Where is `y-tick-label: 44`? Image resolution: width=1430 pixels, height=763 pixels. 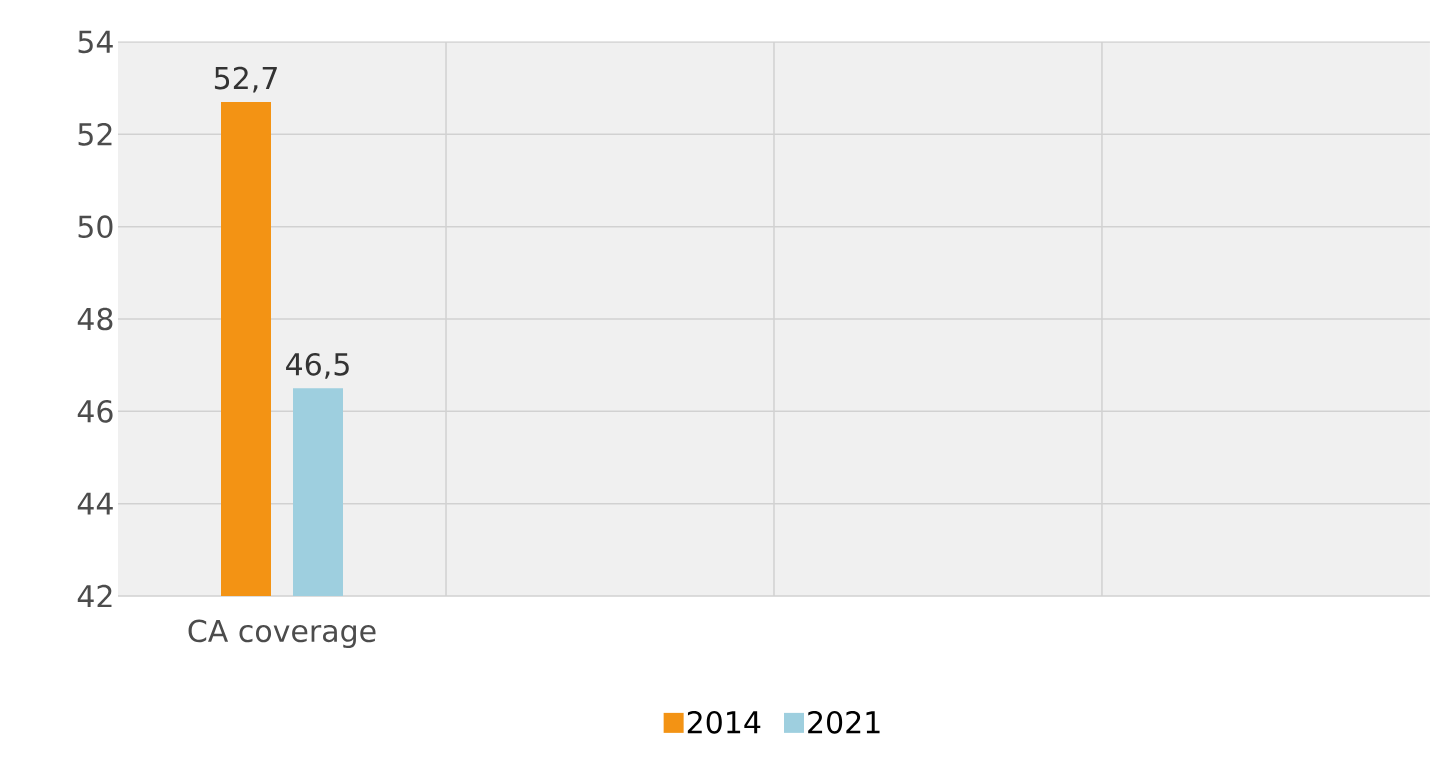 y-tick-label: 44 is located at coordinates (95, 503).